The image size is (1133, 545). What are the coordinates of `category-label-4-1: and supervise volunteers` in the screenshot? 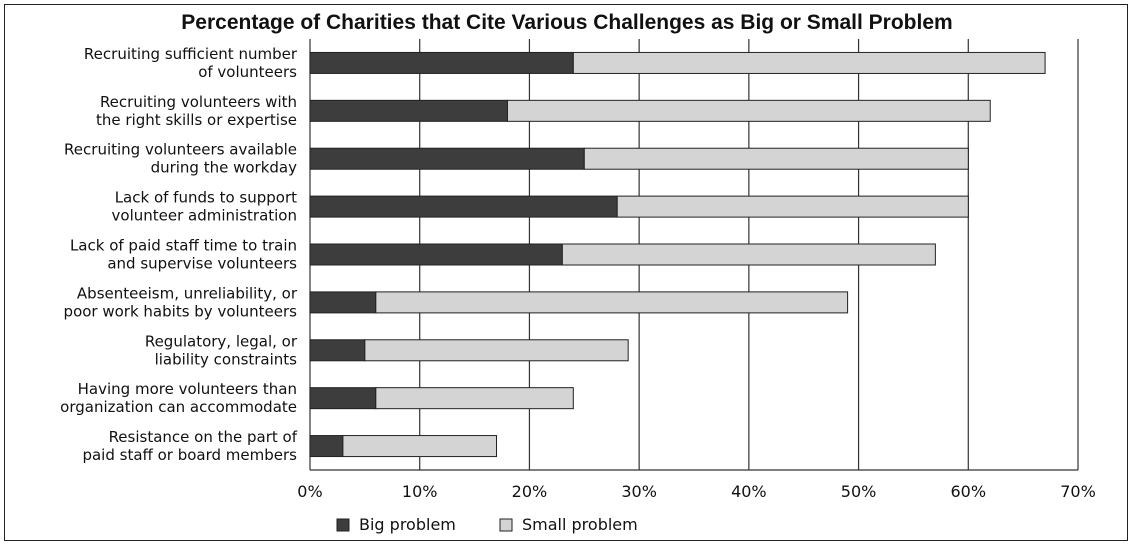 It's located at (202, 264).